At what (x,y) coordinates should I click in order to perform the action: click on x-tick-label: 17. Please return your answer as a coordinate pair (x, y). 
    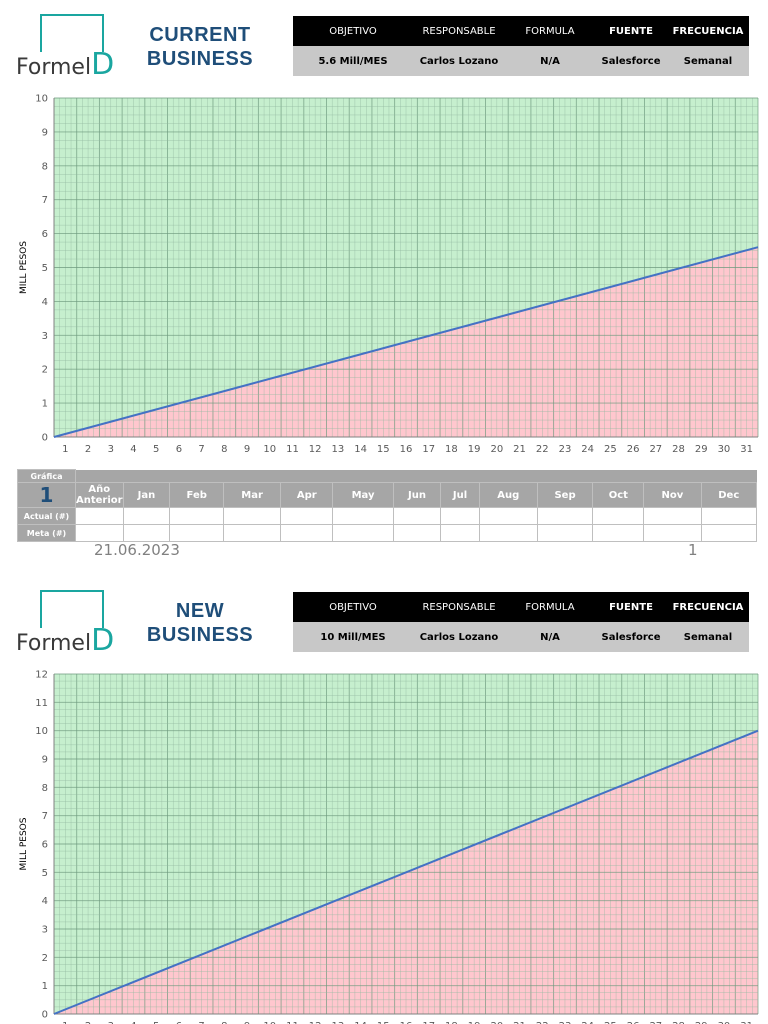
    Looking at the image, I should click on (428, 1022).